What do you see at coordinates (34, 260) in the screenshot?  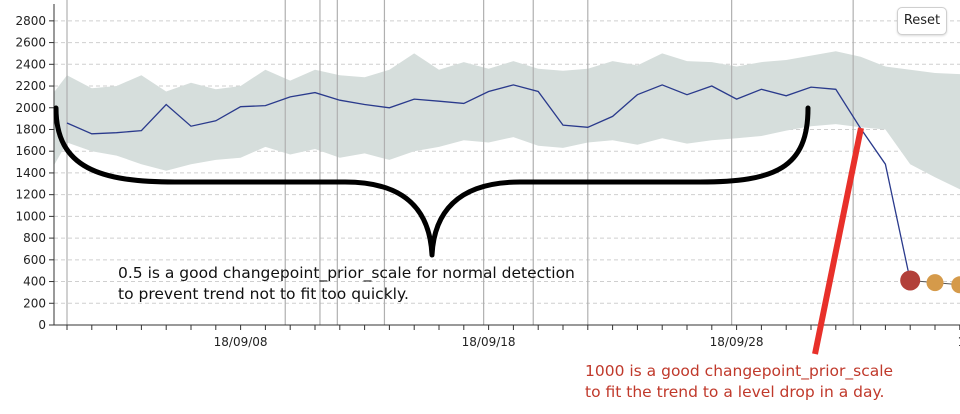 I see `y-tick-label: 600` at bounding box center [34, 260].